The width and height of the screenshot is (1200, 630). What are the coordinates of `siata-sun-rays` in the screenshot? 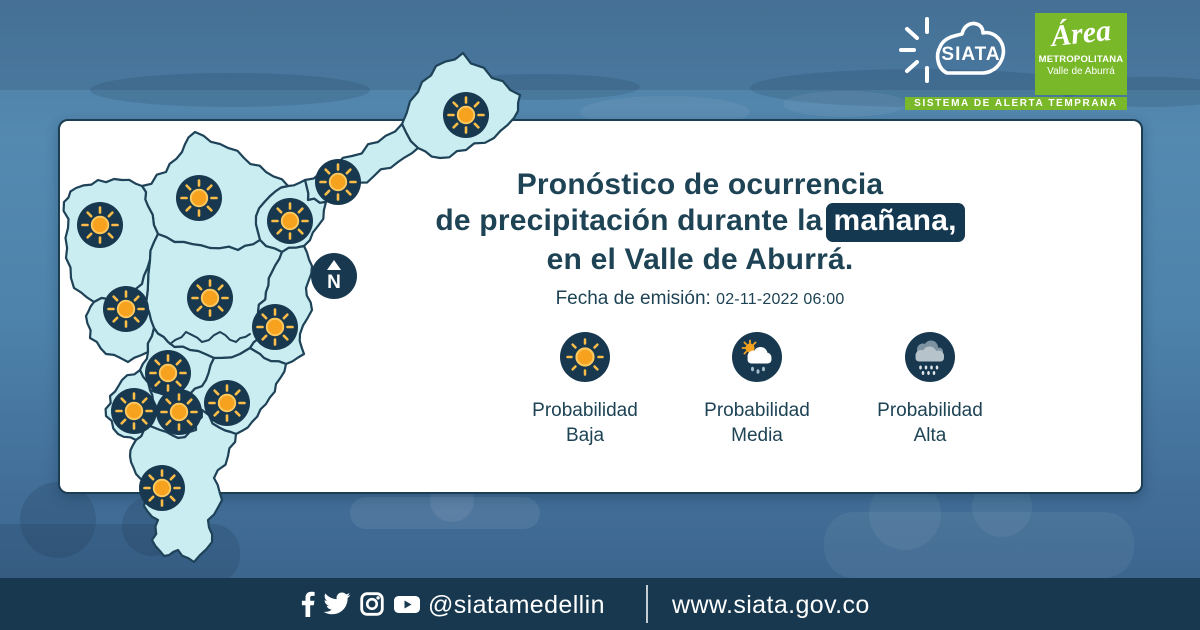 It's located at (914, 50).